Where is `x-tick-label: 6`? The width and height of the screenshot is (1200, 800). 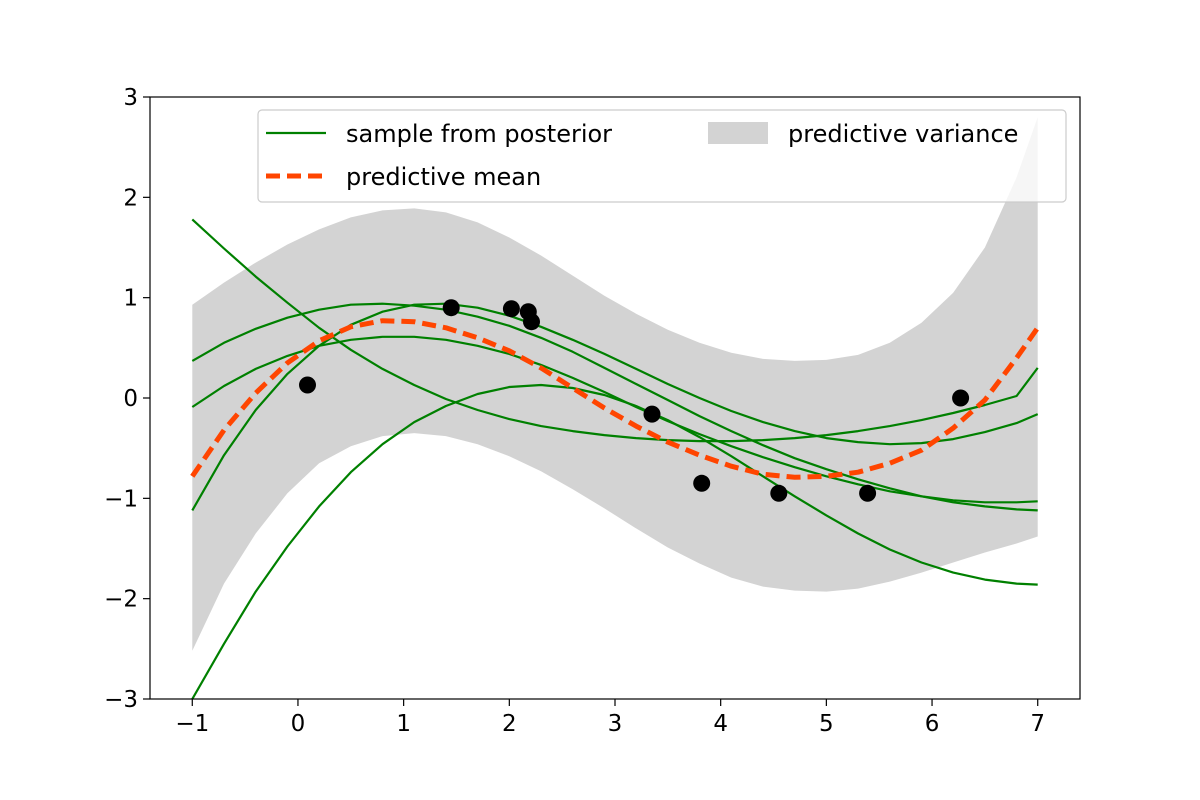 x-tick-label: 6 is located at coordinates (932, 724).